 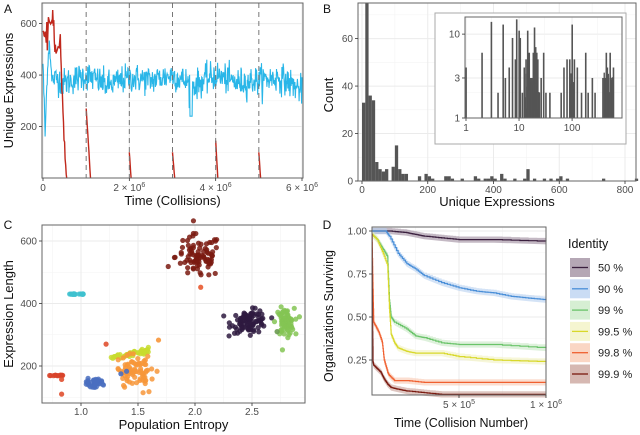 I want to click on legend-item: 99.9 %, so click(x=601, y=374).